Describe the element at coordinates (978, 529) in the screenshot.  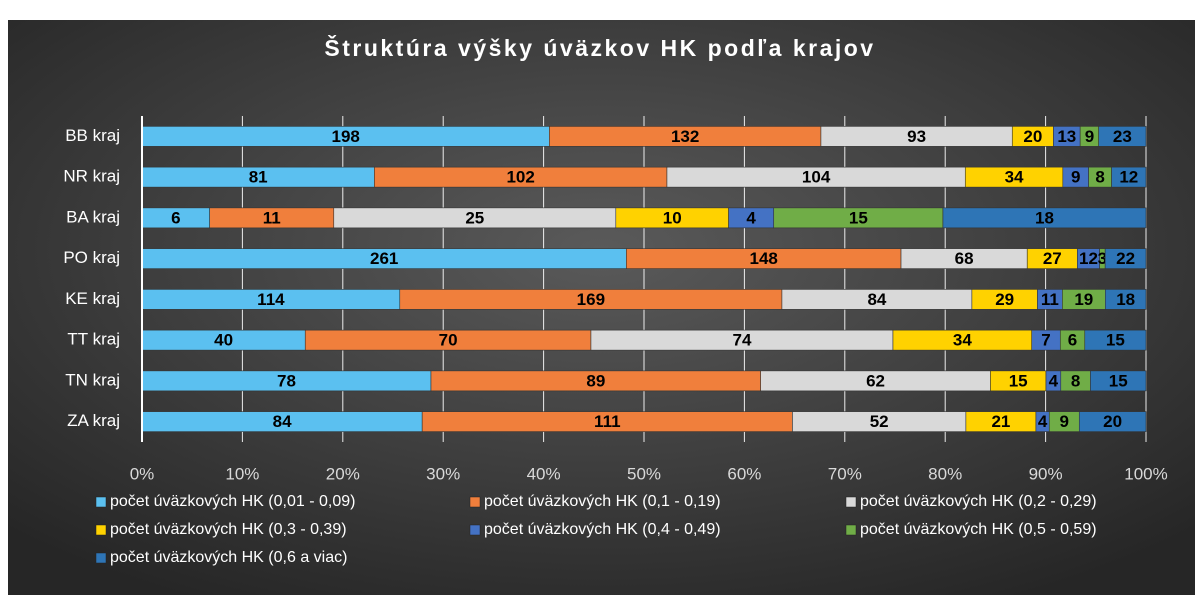
I see `legend-label: počet úväzkových HK (0,5 - 0,59)` at that location.